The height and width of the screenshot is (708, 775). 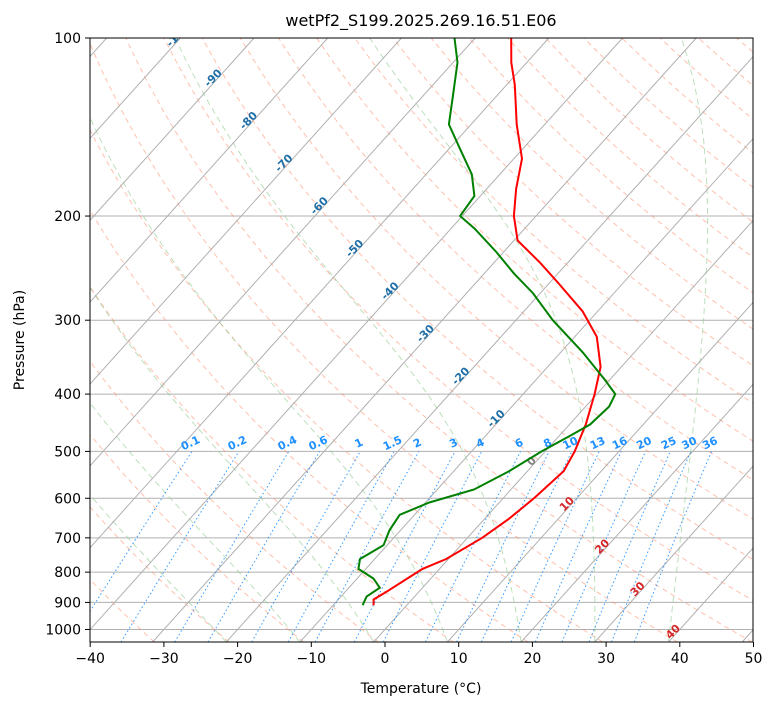 What do you see at coordinates (385, 659) in the screenshot?
I see `x-tick-label: 0` at bounding box center [385, 659].